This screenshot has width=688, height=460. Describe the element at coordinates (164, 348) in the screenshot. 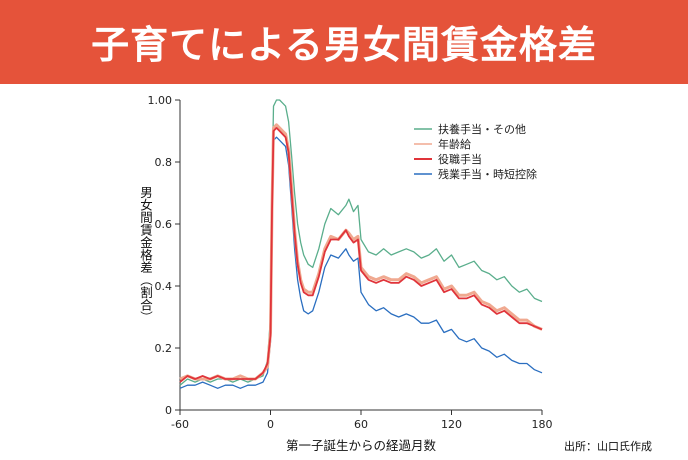

I see `y-tick-label: 0.2` at that location.